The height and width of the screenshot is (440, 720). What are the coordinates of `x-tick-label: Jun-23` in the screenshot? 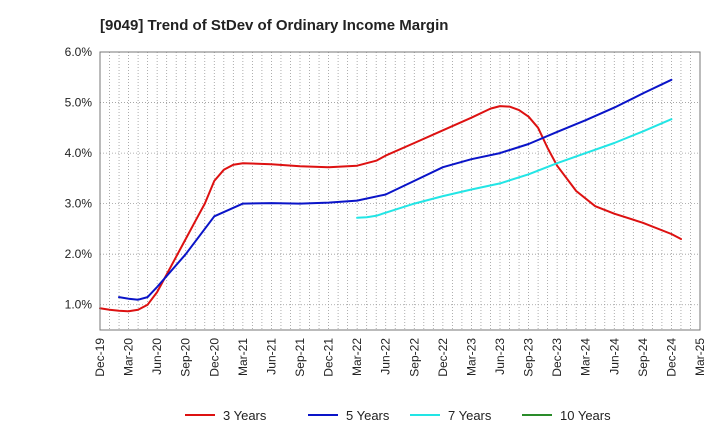 It's located at (500, 356).